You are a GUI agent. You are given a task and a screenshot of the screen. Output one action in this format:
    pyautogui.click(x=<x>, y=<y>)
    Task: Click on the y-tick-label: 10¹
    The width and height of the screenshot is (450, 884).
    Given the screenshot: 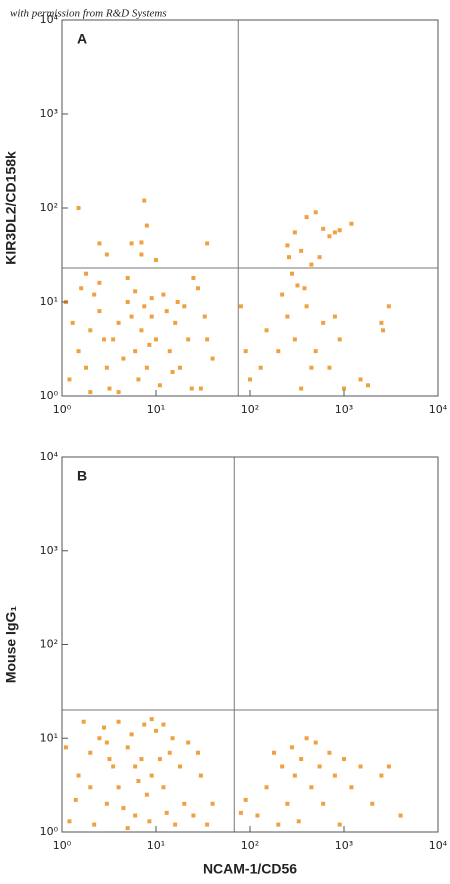 What is the action you would take?
    pyautogui.click(x=49, y=737)
    